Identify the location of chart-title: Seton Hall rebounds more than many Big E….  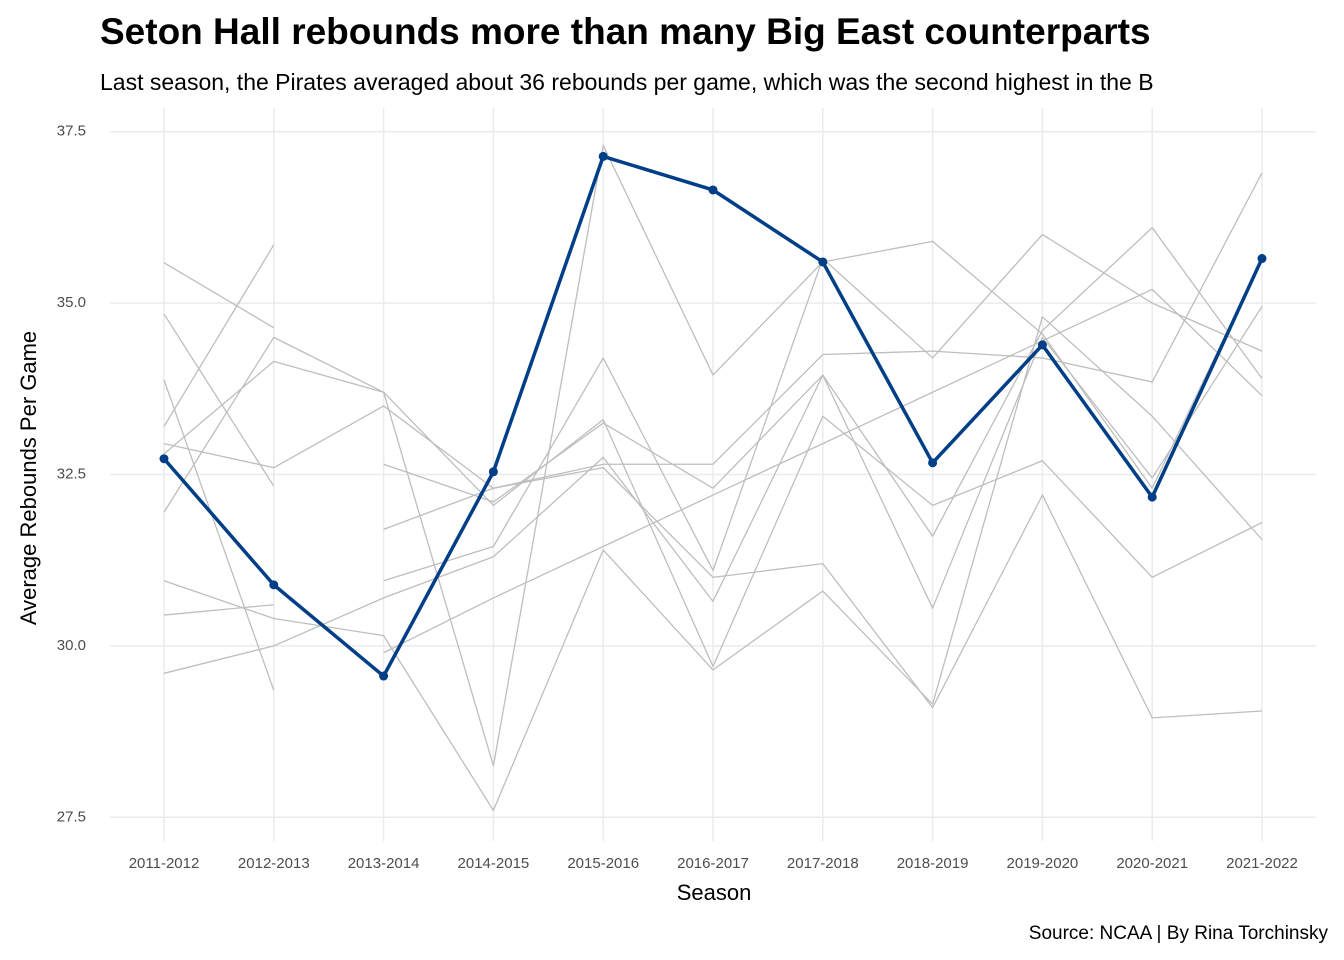
(625, 31).